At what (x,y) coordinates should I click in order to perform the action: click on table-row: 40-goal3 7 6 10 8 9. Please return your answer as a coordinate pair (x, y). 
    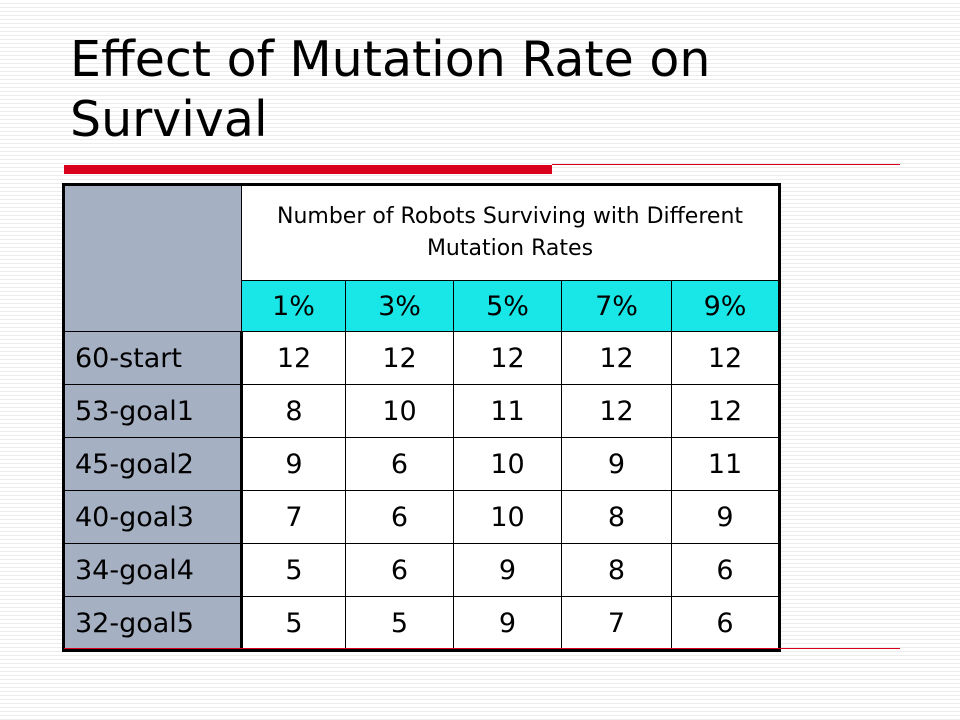
    Looking at the image, I should click on (421, 517).